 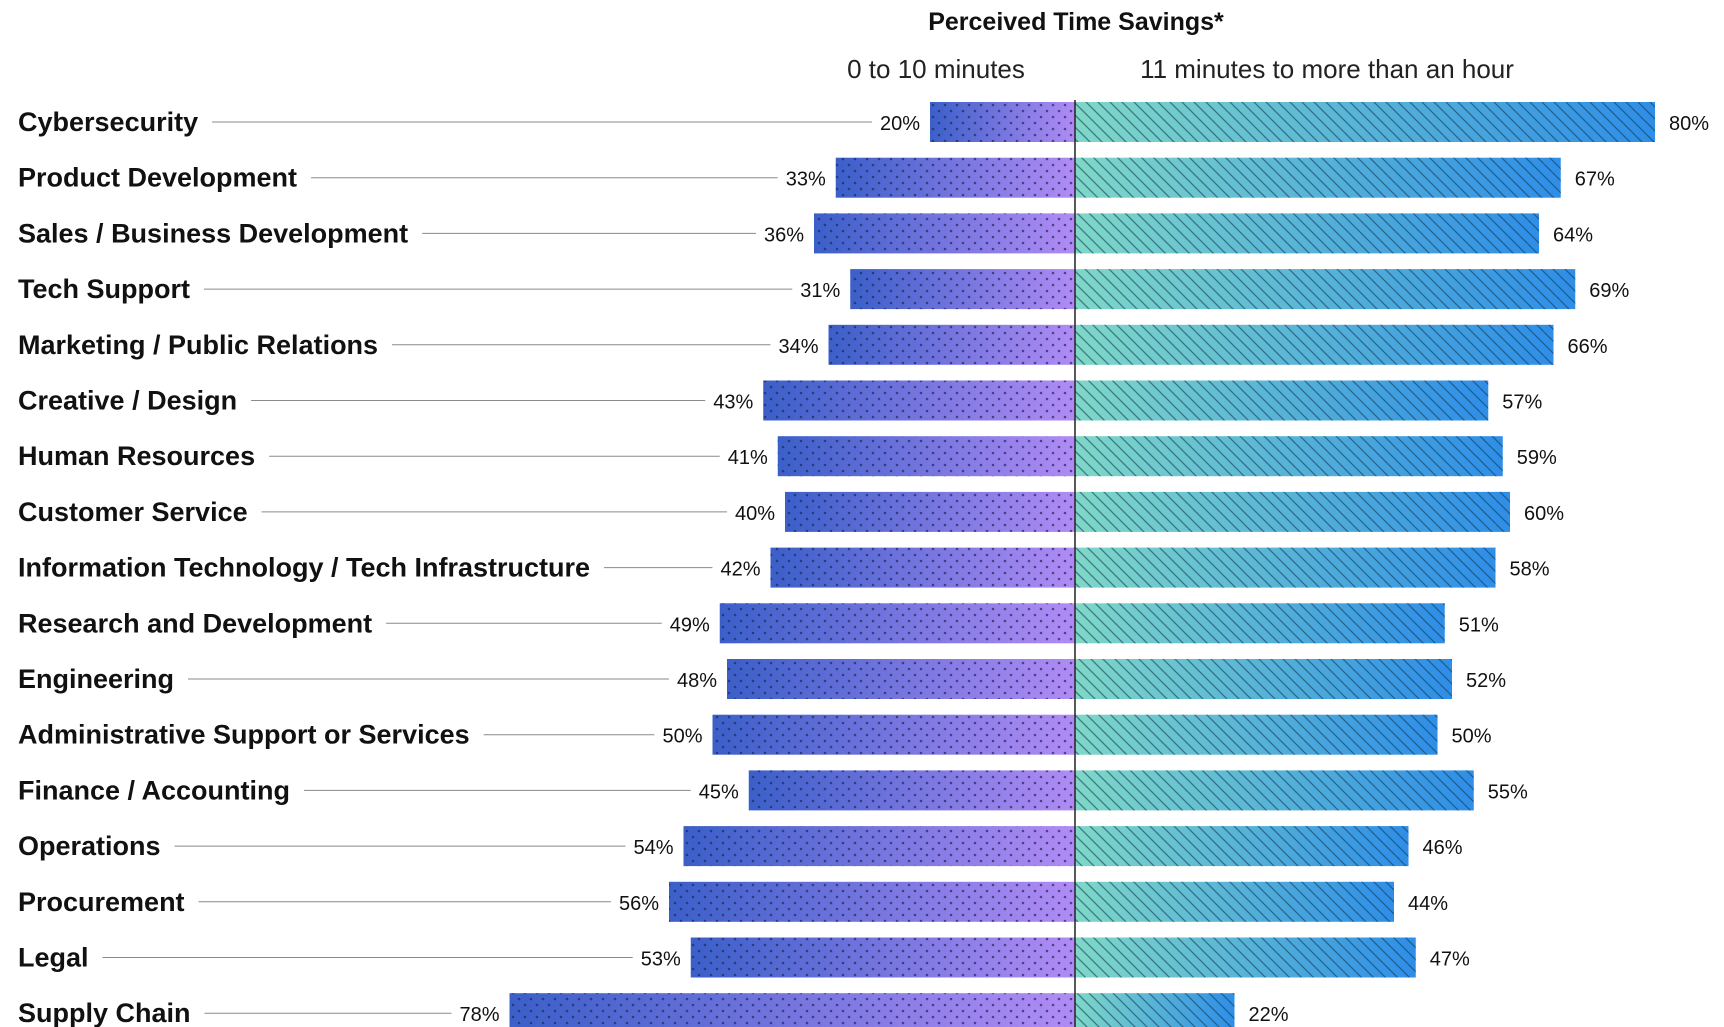 What do you see at coordinates (1573, 235) in the screenshot?
I see `value-label-right: 64%` at bounding box center [1573, 235].